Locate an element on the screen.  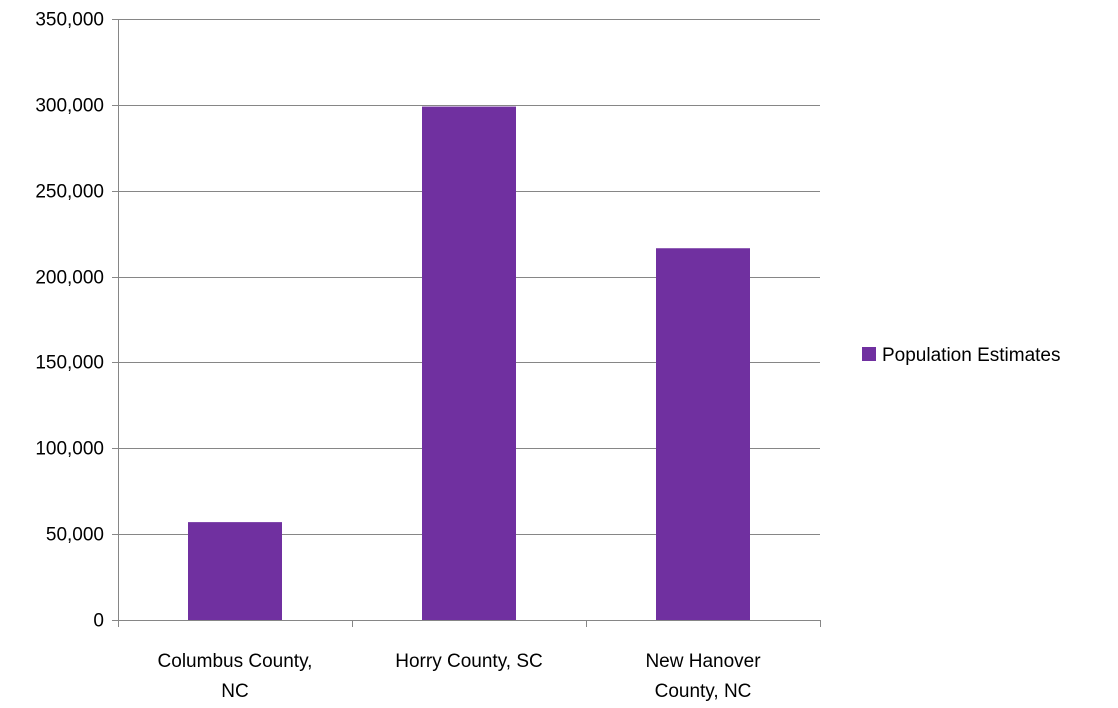
y-tick-label: 250,000 is located at coordinates (69, 192).